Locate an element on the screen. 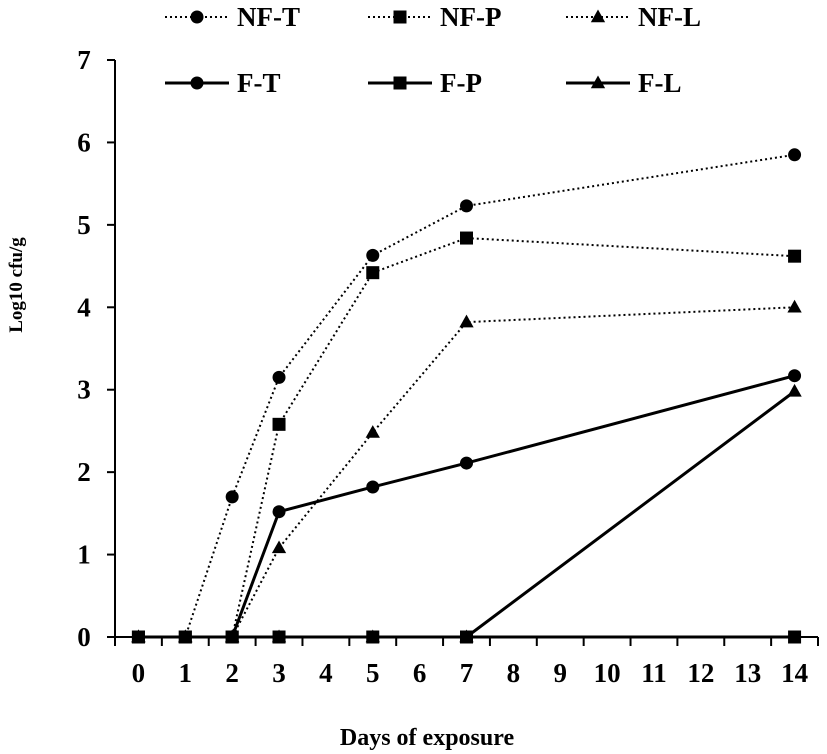 This screenshot has height=754, width=827. y-tick-label: 5 is located at coordinates (84, 225).